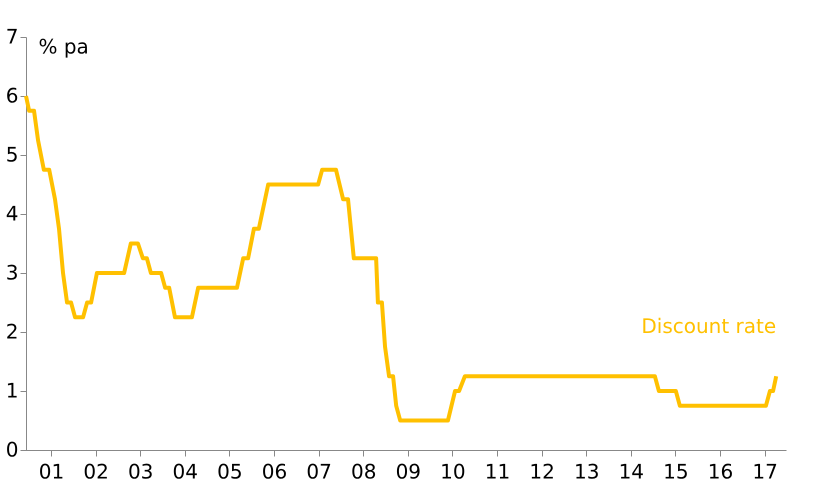 The image size is (827, 491). I want to click on x-tick-label: 12, so click(542, 472).